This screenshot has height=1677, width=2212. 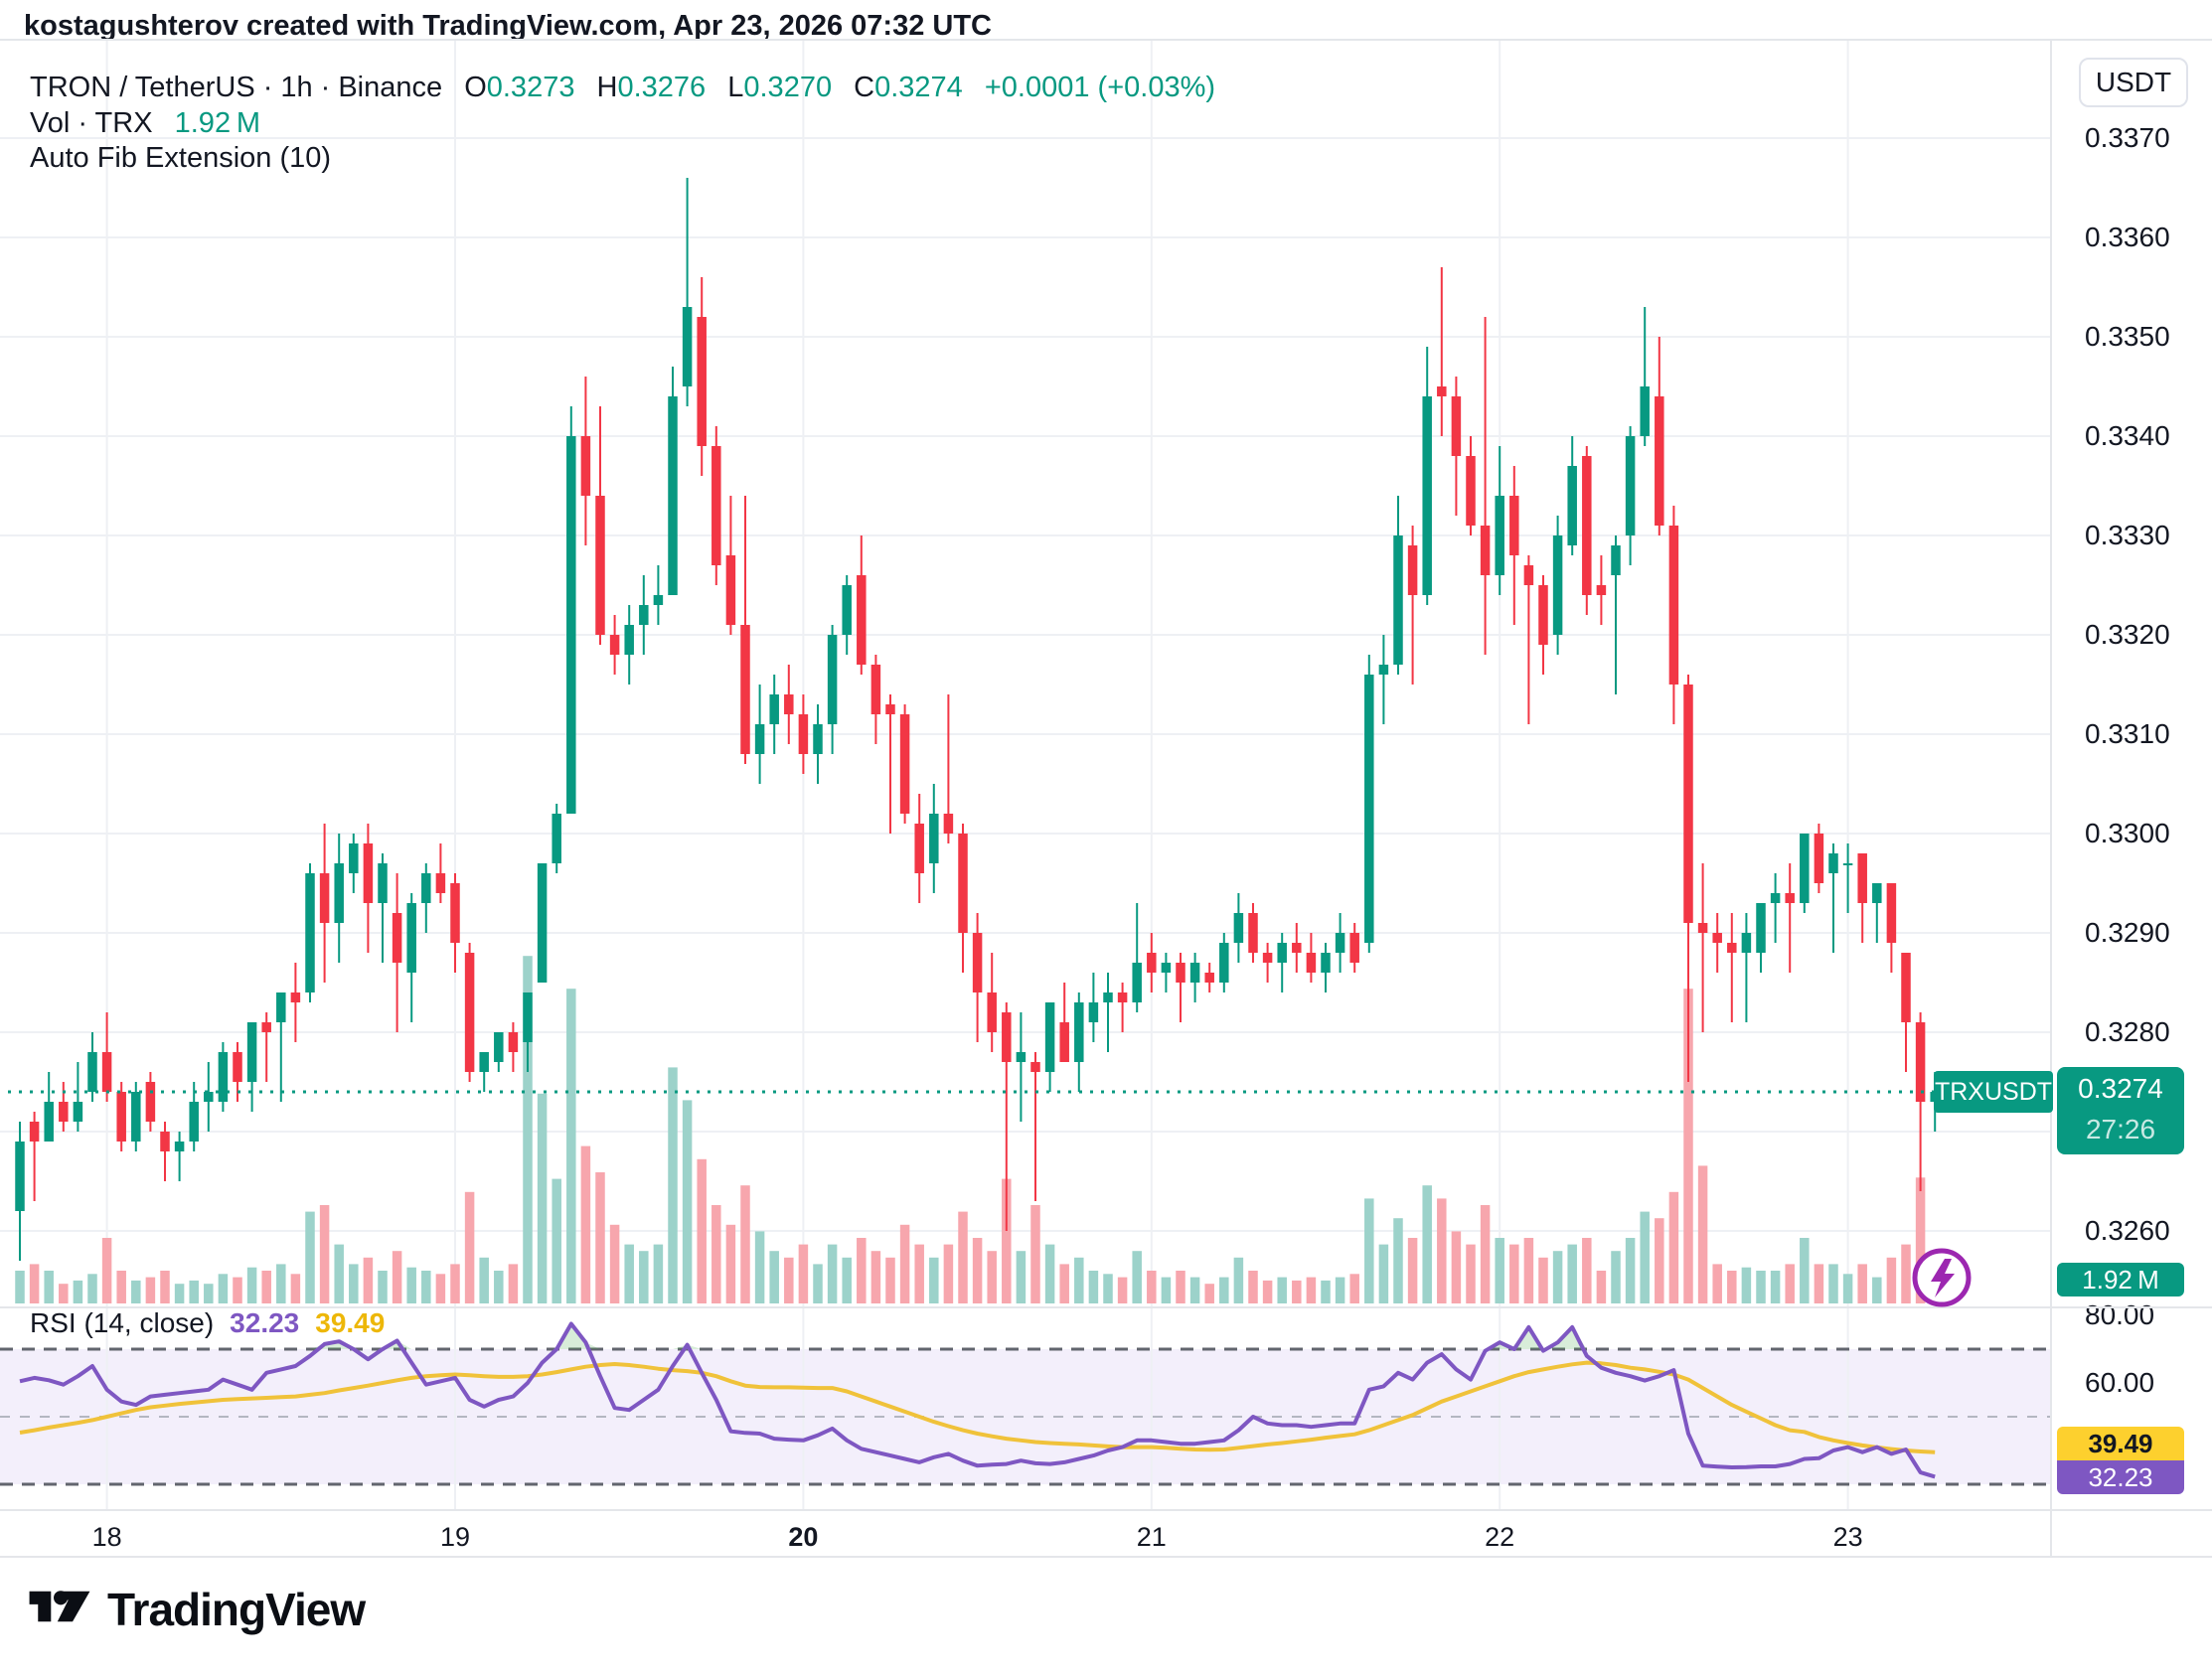 I want to click on tradingview-logo: TradingView, so click(x=197, y=1609).